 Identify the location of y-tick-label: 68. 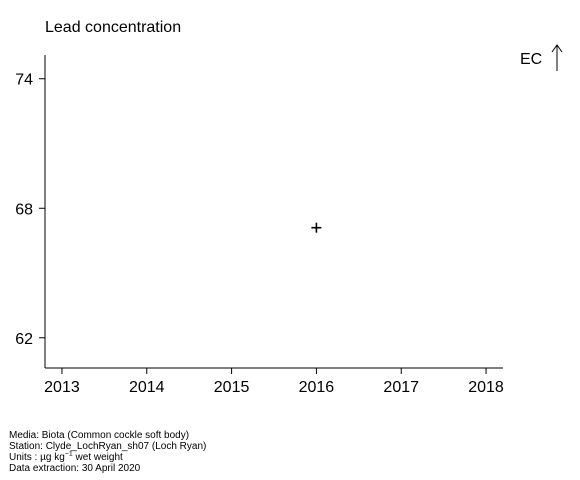
(24, 209).